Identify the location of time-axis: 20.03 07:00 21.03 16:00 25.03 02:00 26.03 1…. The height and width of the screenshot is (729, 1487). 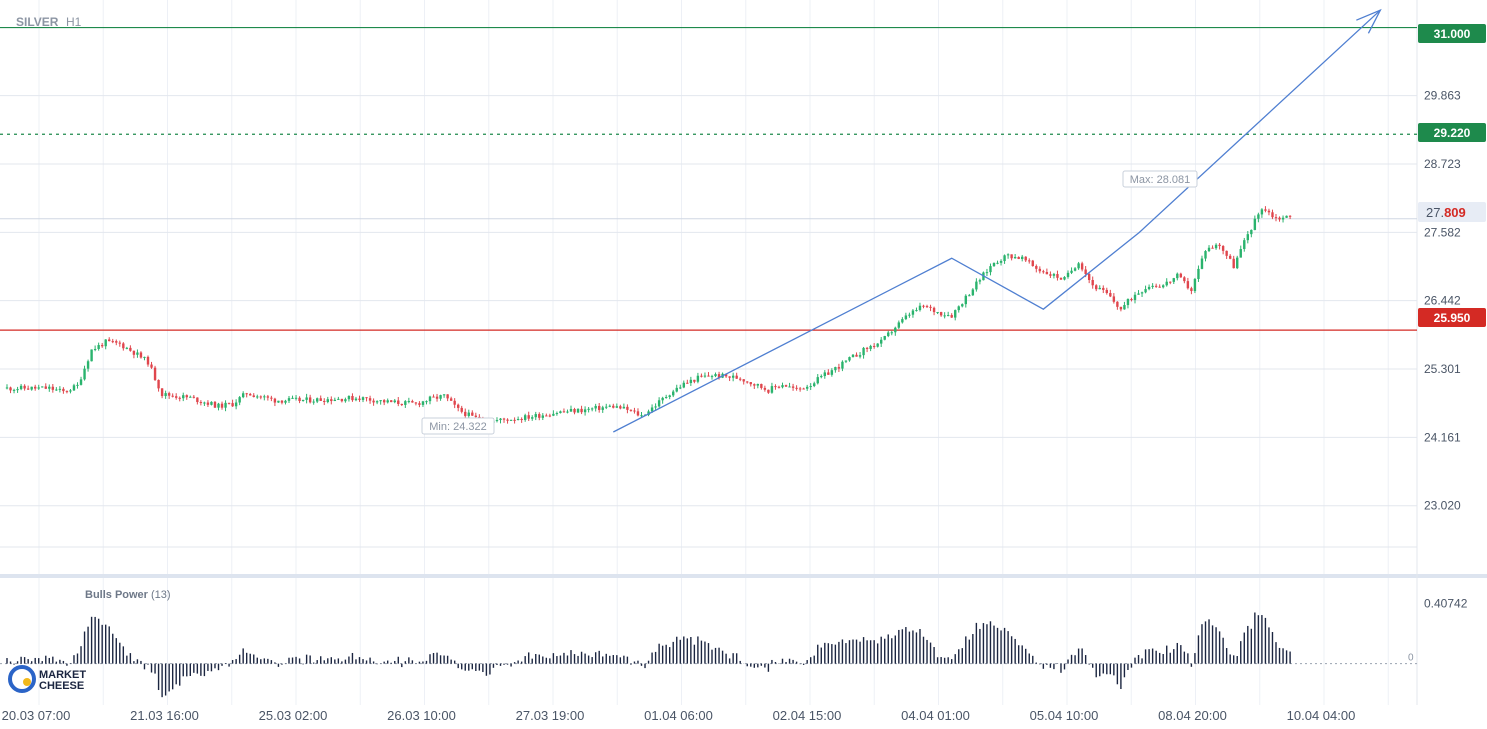
(679, 715).